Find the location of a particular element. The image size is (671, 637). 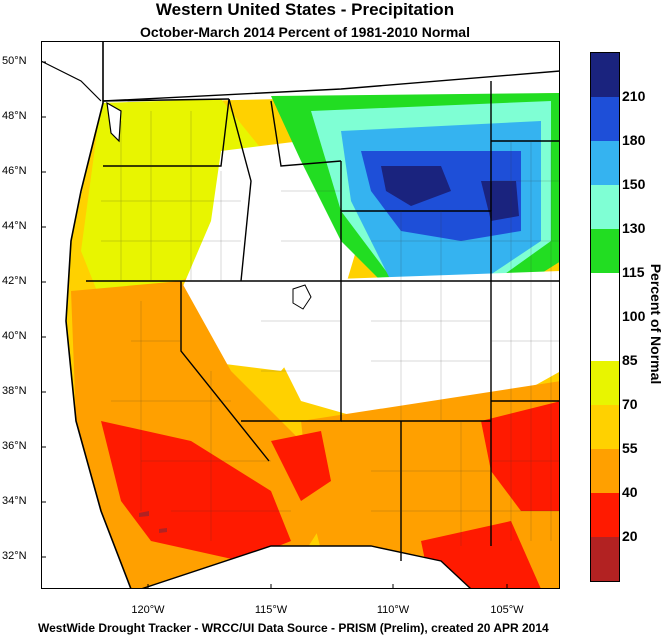

channel-islands is located at coordinates (153, 522).